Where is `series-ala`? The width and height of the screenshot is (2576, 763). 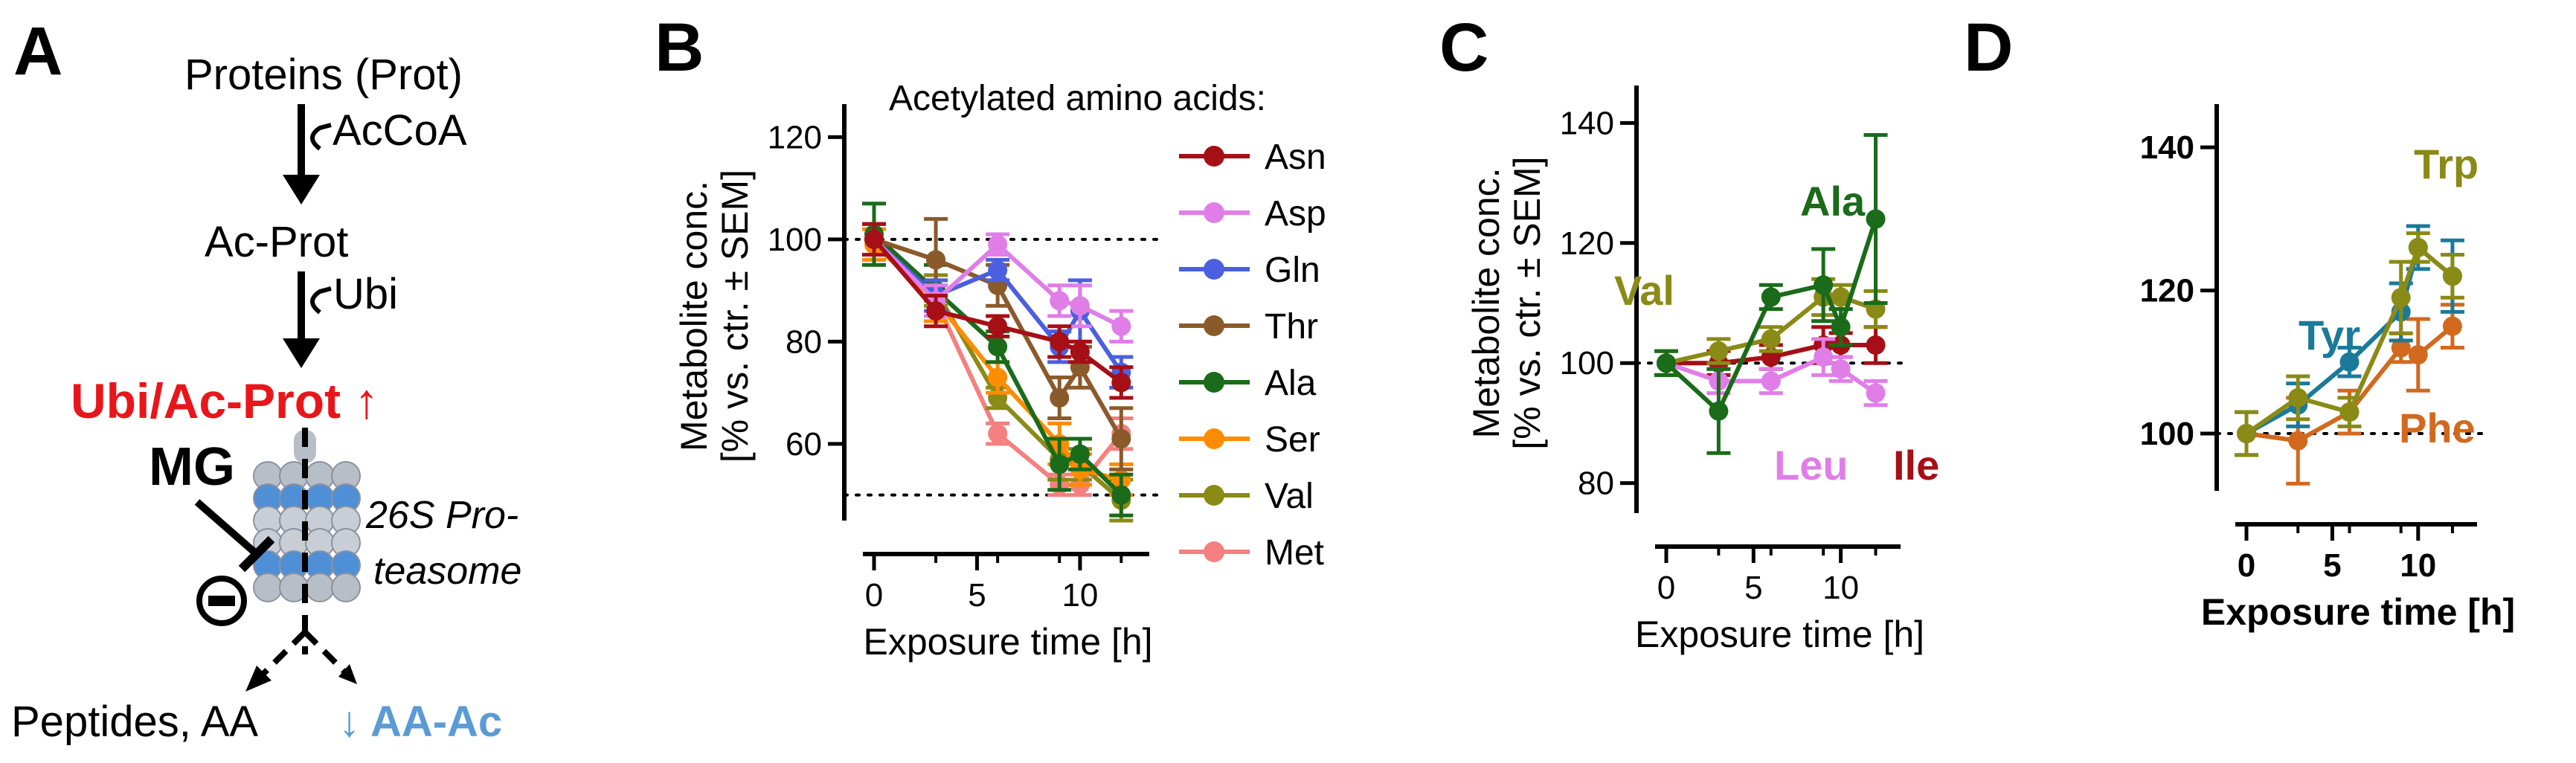
series-ala is located at coordinates (1771, 294).